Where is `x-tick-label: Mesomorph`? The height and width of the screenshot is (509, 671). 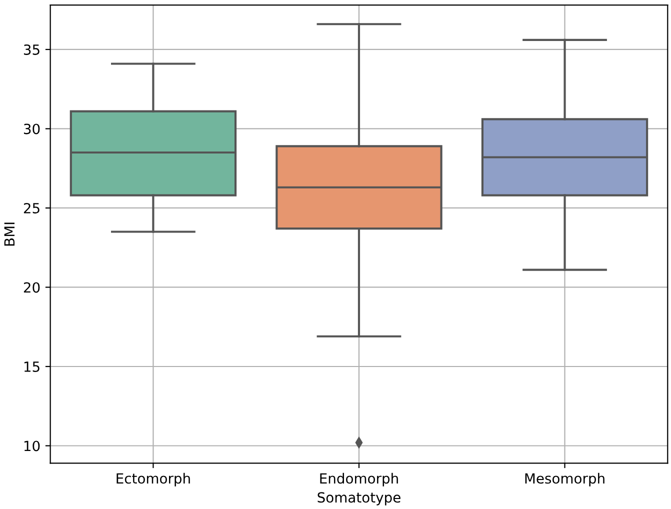 x-tick-label: Mesomorph is located at coordinates (564, 479).